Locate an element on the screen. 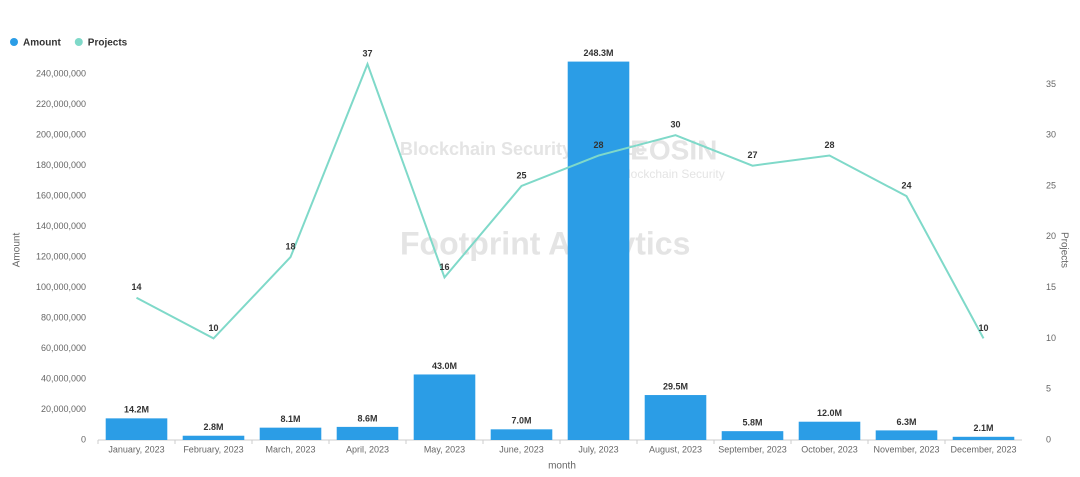 The width and height of the screenshot is (1080, 477). x-tick-label: November, 2023 is located at coordinates (906, 449).